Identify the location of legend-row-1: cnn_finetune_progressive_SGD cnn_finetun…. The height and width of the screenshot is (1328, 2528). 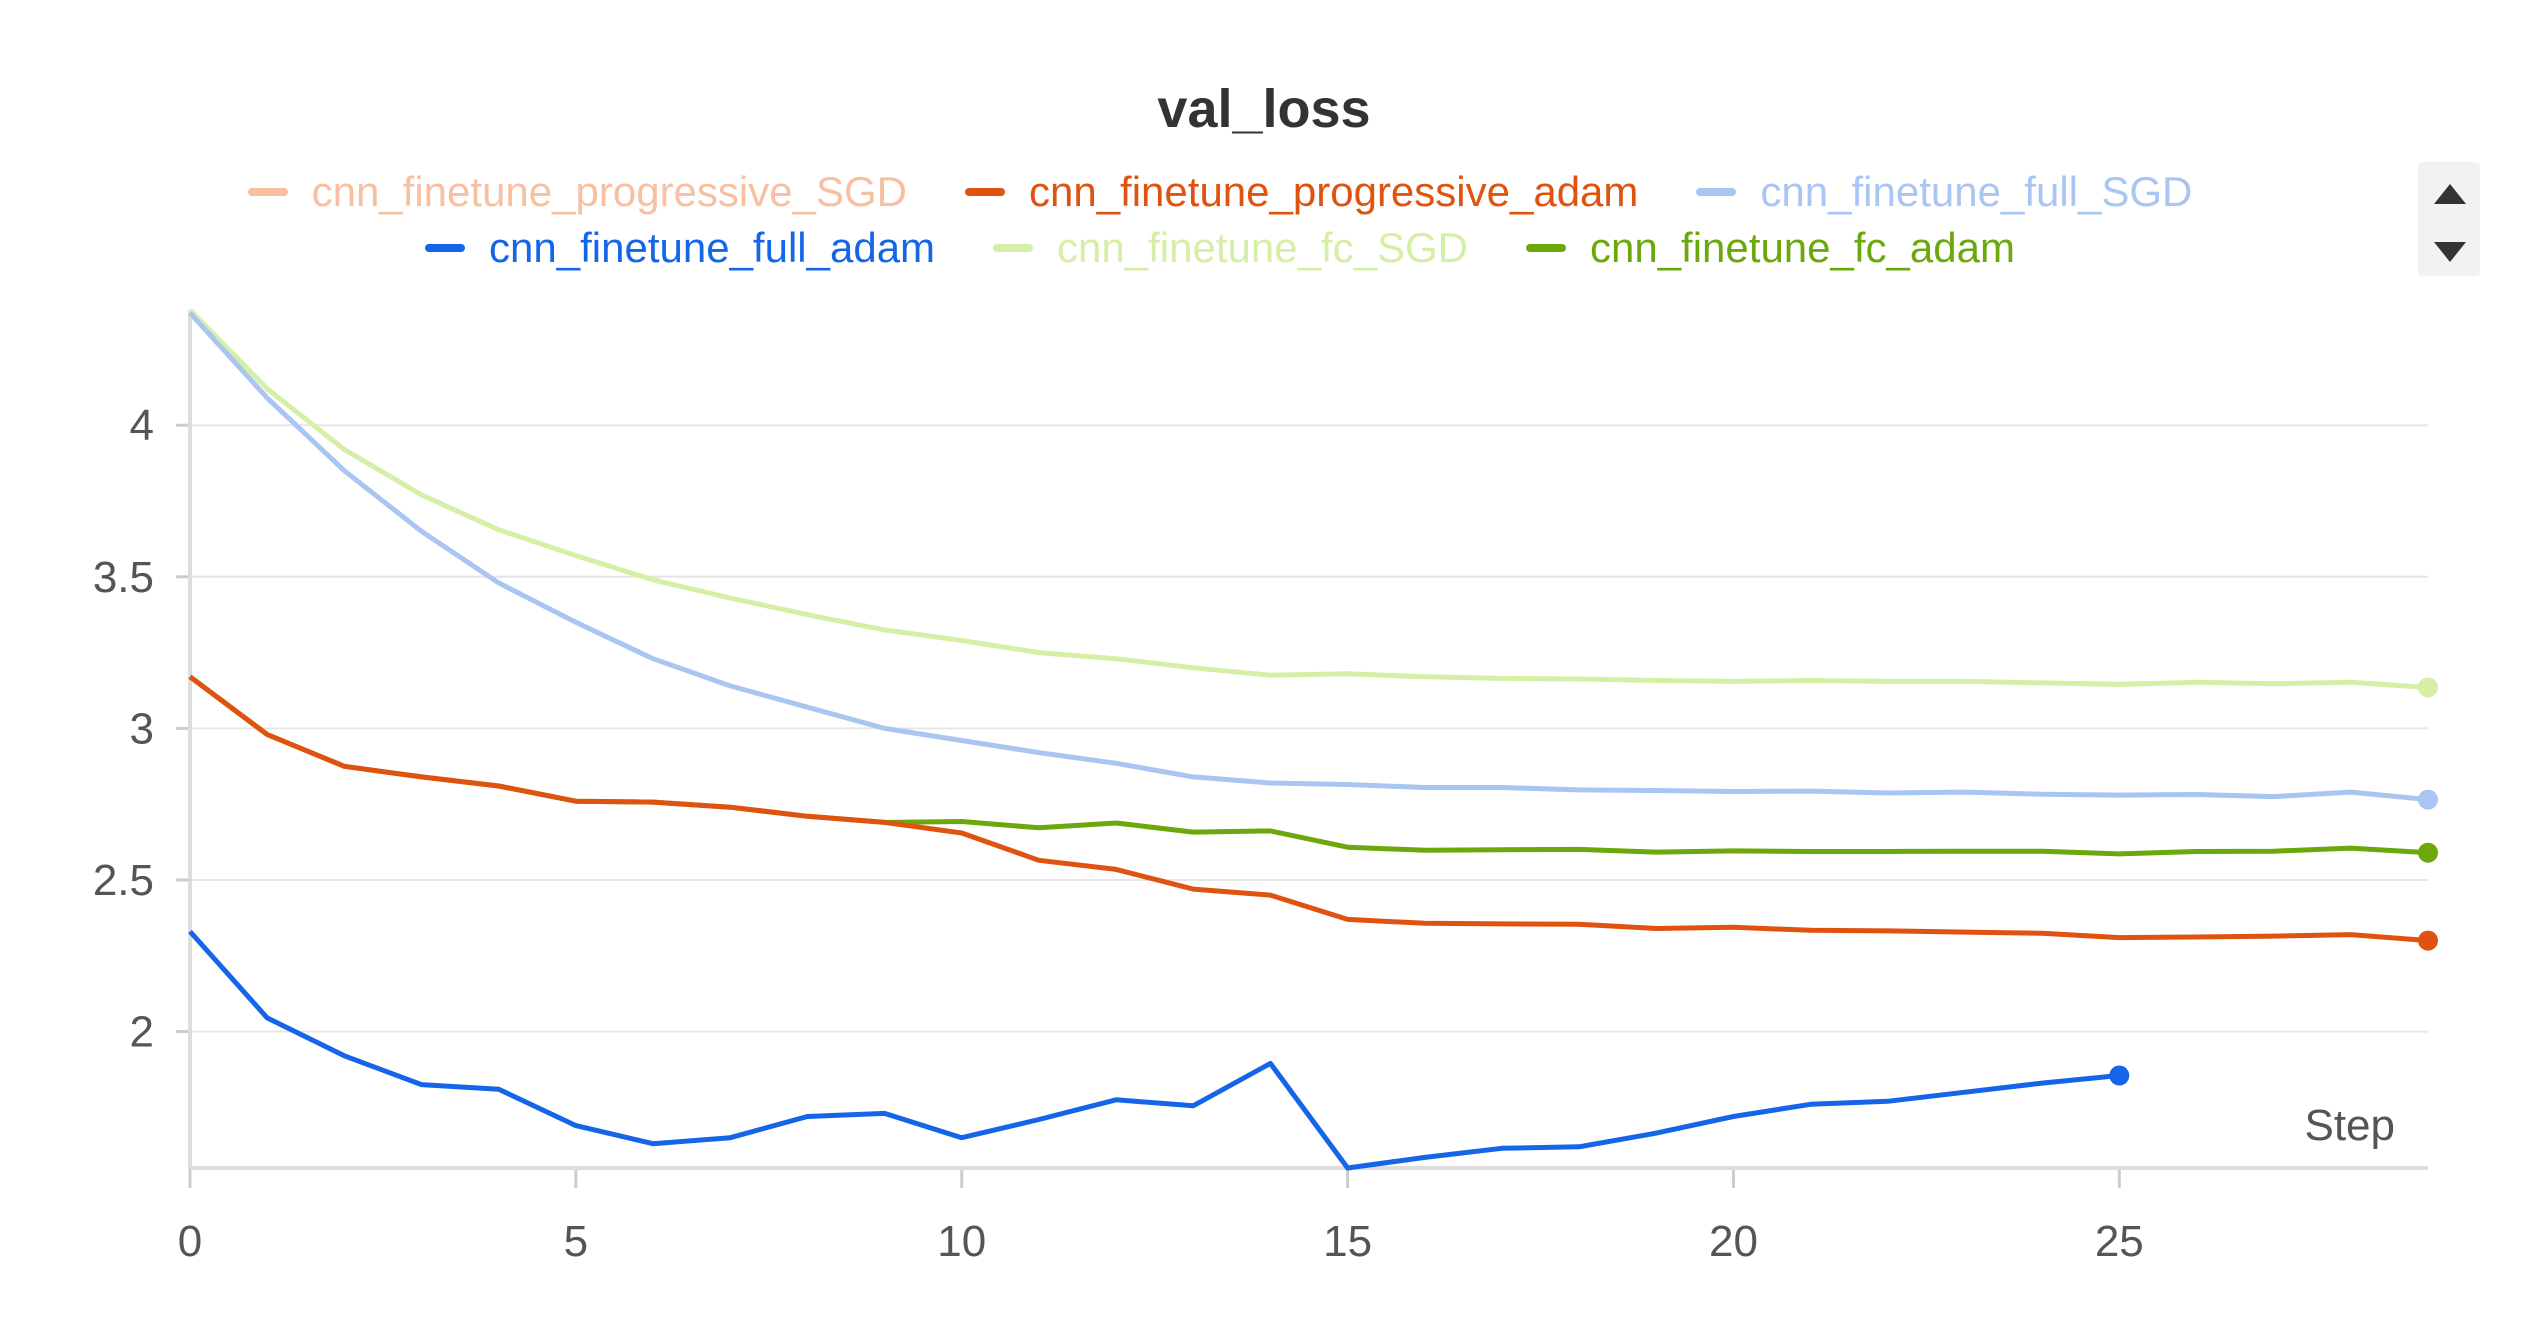
(1220, 192).